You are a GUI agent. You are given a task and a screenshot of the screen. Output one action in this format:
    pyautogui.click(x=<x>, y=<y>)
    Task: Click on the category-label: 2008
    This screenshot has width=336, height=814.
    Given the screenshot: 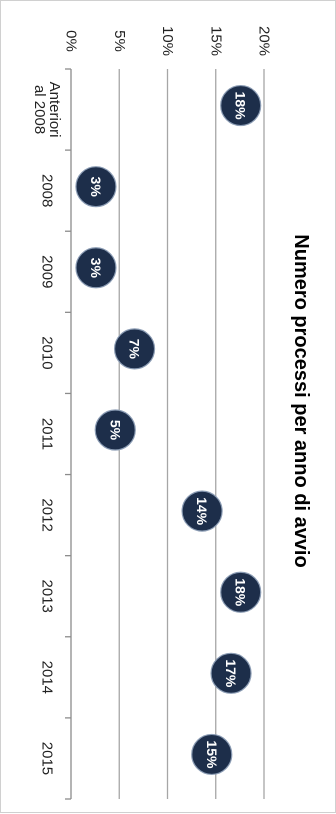 What is the action you would take?
    pyautogui.click(x=47, y=190)
    